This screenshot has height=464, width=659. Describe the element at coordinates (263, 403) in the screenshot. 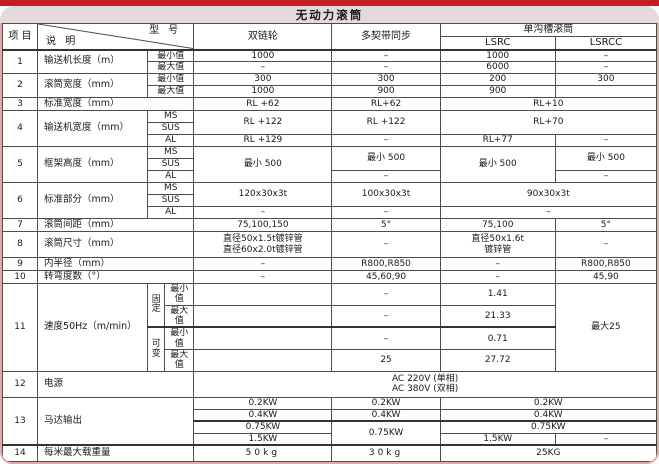

I see `value-cell: 0.2KW` at that location.